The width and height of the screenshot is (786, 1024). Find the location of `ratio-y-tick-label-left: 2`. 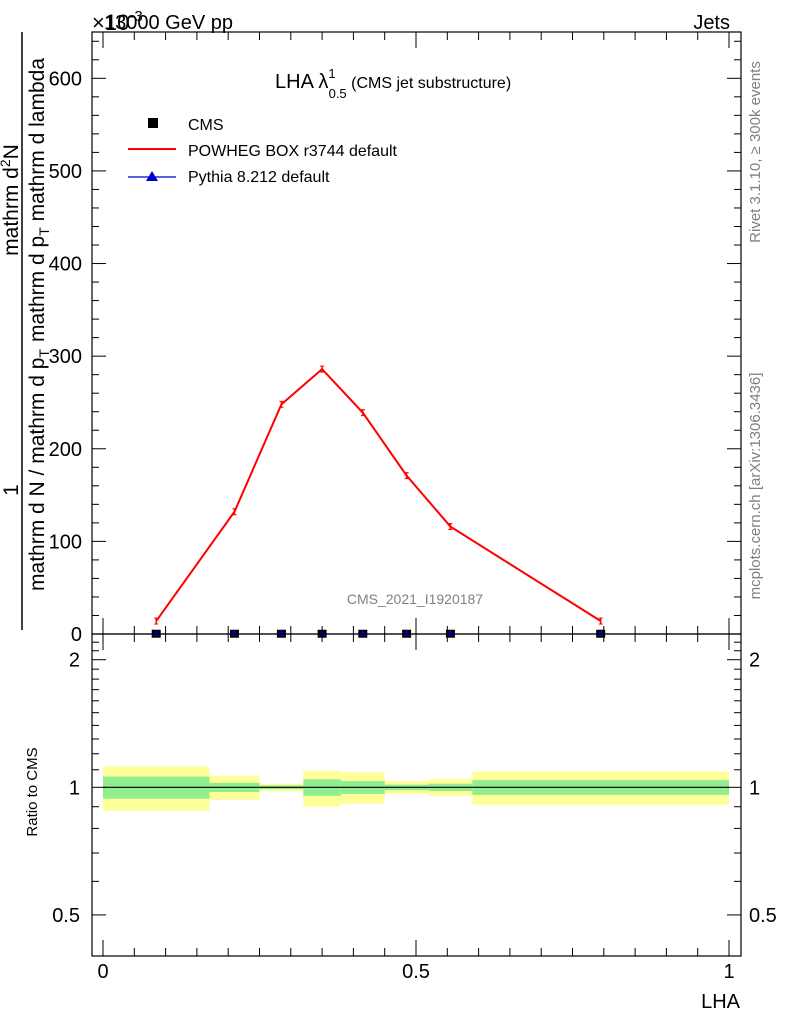

ratio-y-tick-label-left: 2 is located at coordinates (74, 661).